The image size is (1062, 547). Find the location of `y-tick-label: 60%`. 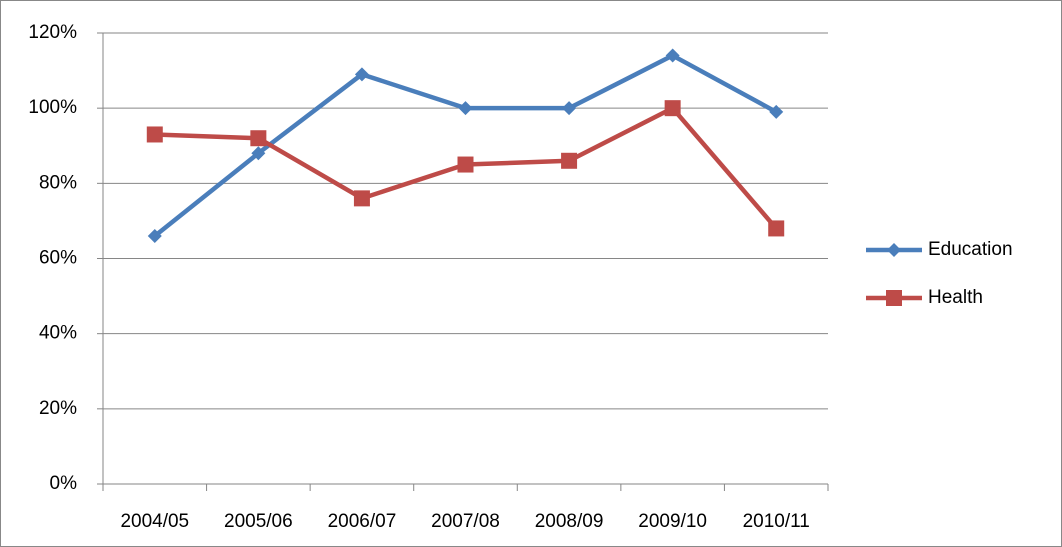

y-tick-label: 60% is located at coordinates (58, 258).